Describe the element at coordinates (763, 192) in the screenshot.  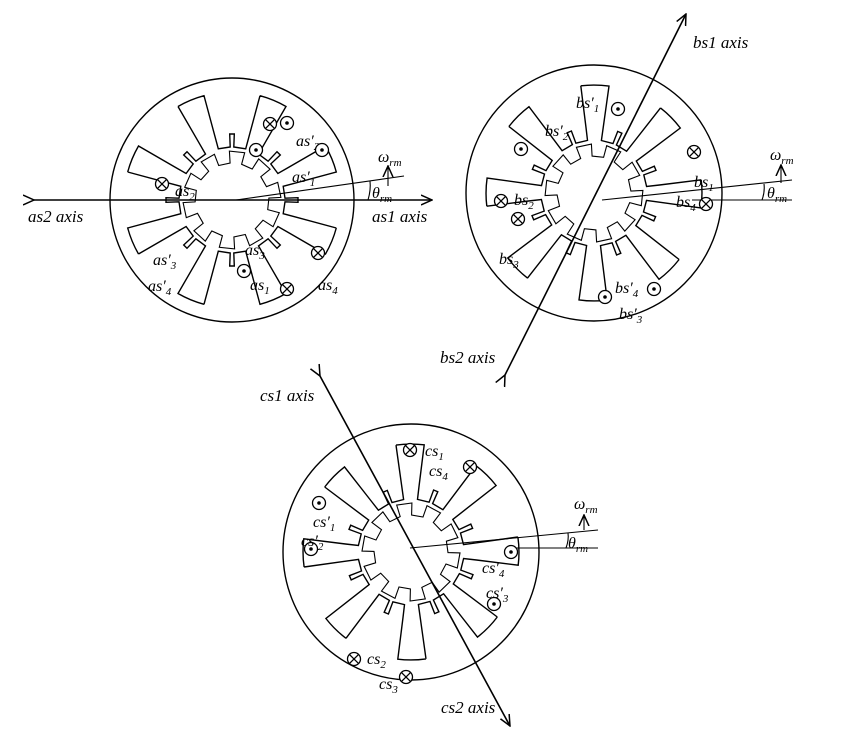
I see `motor-b-theta-arc` at that location.